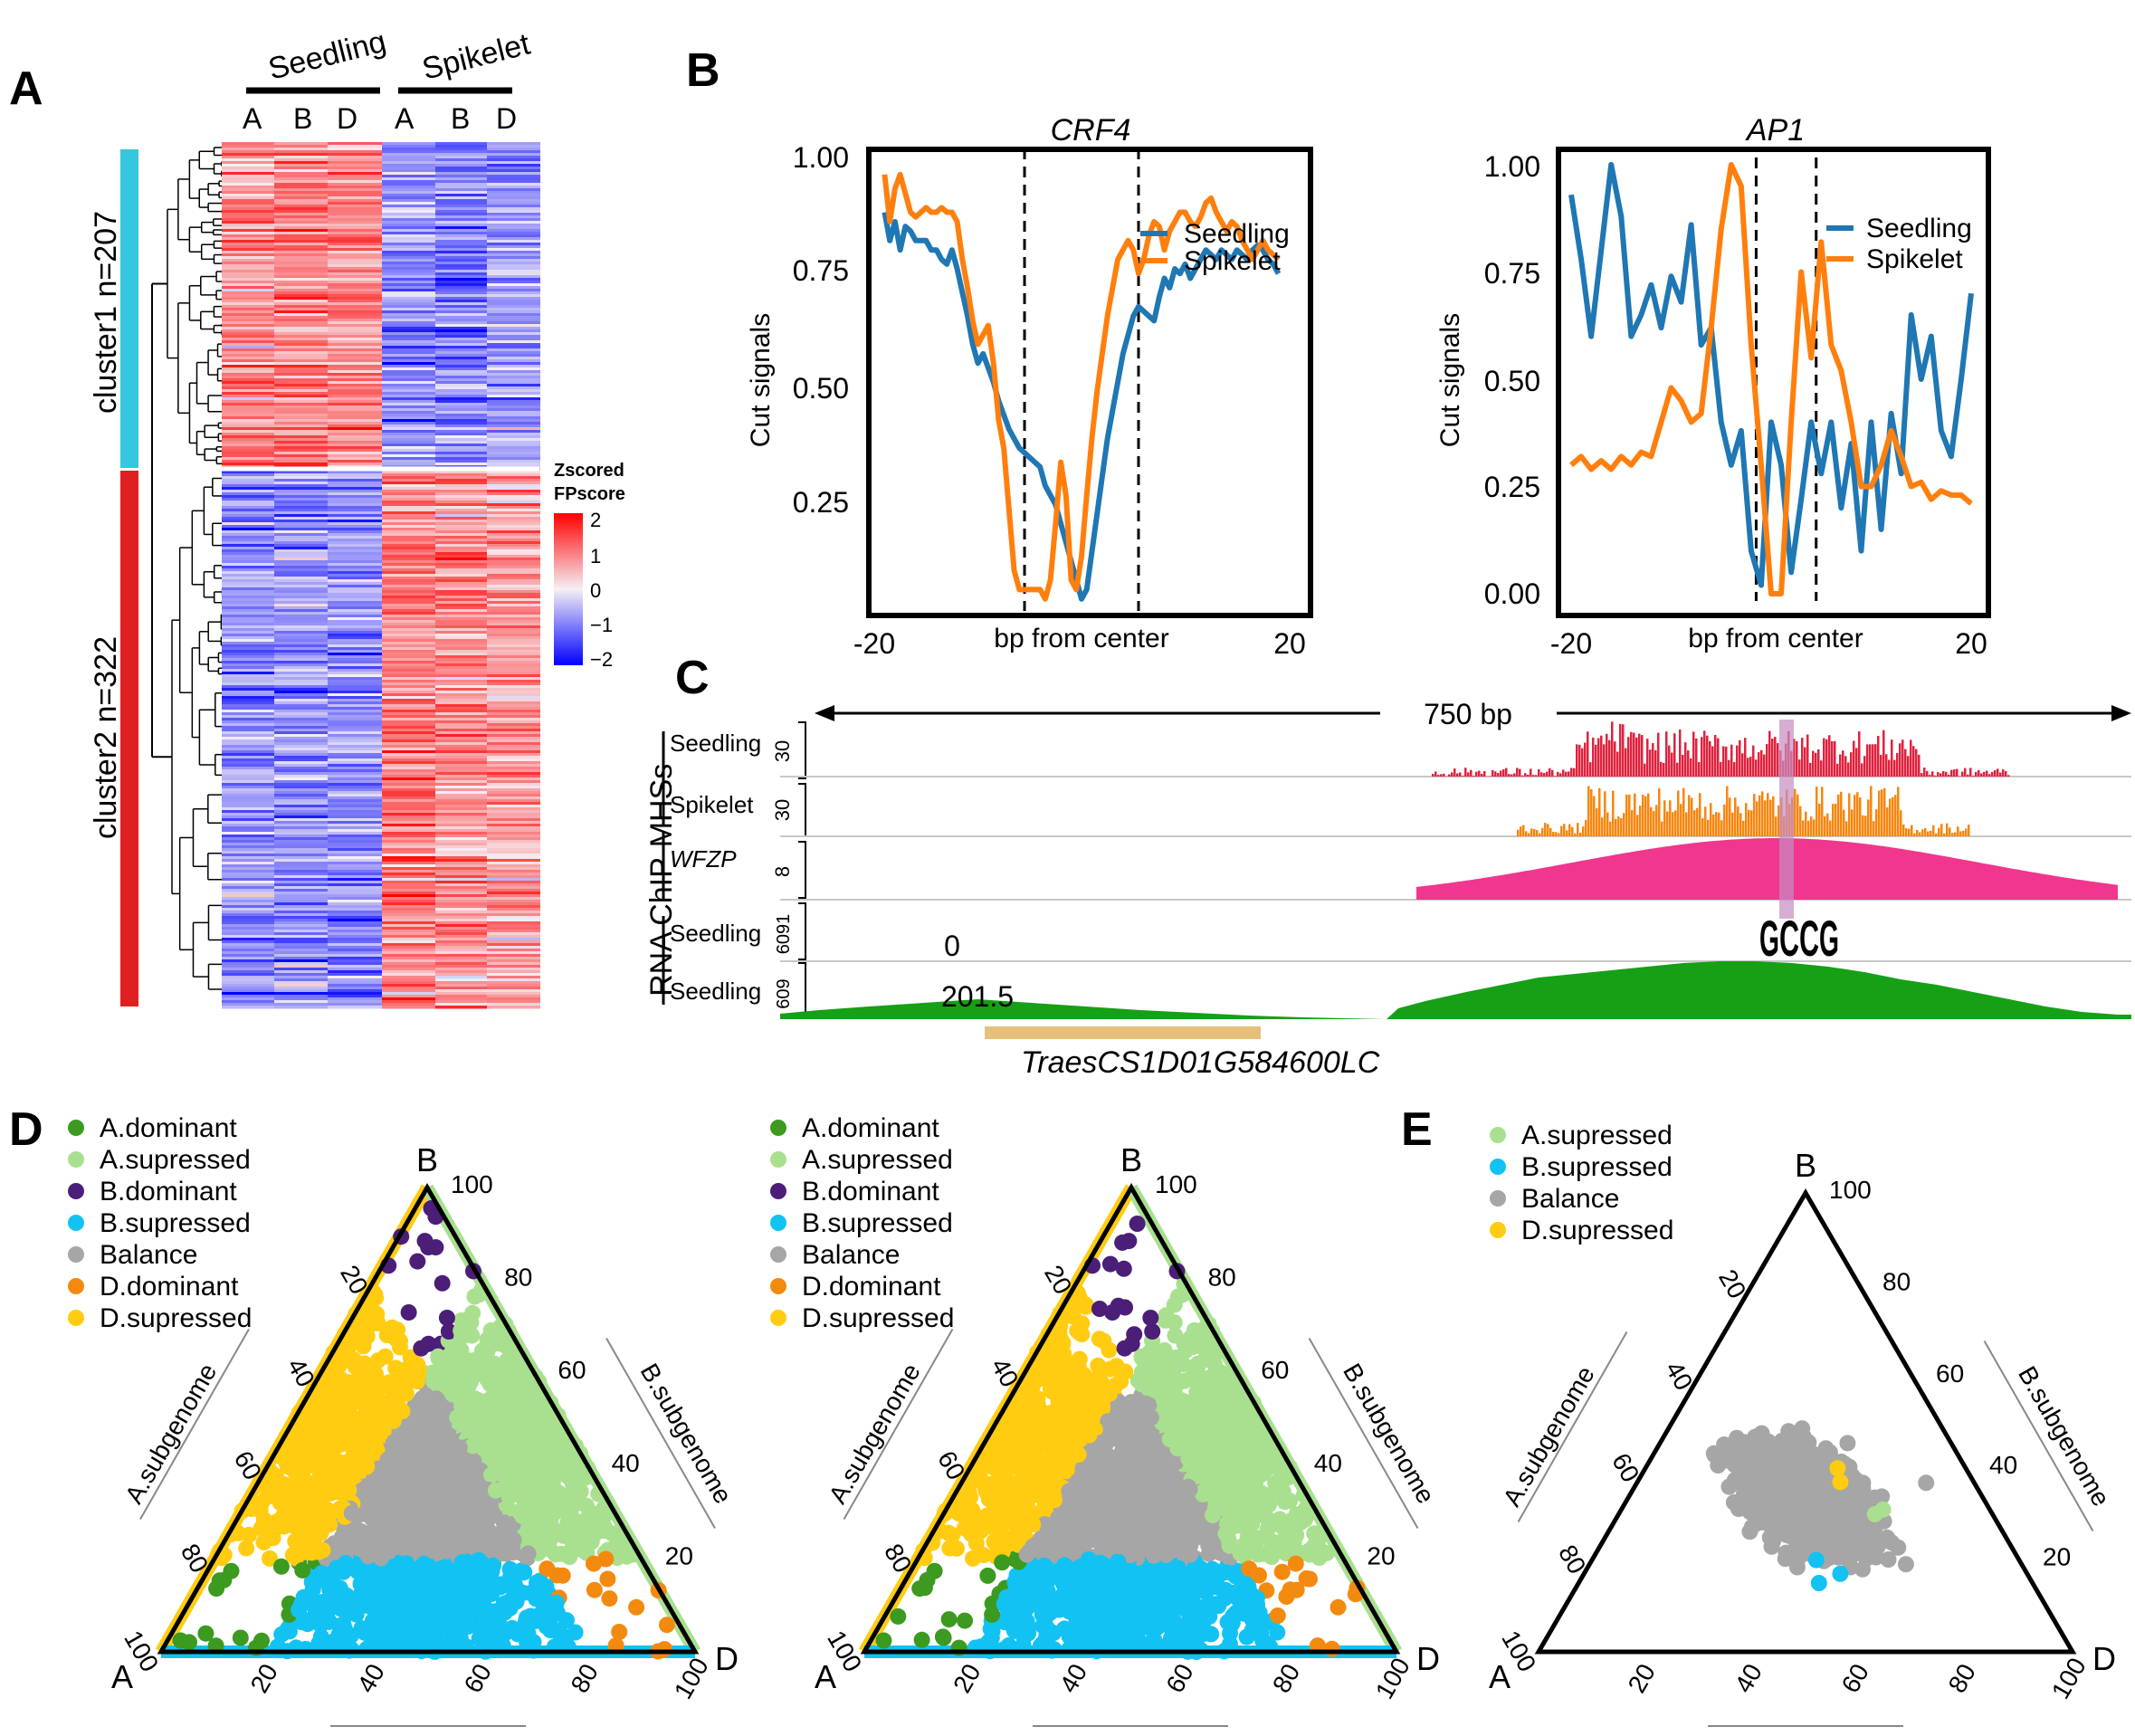 This screenshot has height=1736, width=2135. Describe the element at coordinates (1512, 487) in the screenshot. I see `y-tick: 0.25` at that location.